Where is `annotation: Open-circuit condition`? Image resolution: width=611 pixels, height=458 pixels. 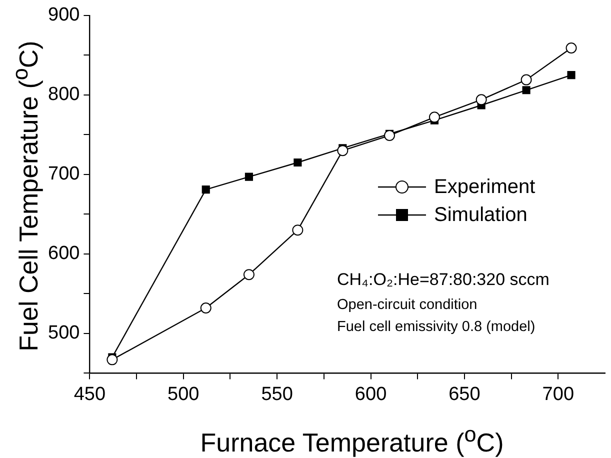
annotation: Open-circuit condition is located at coordinates (407, 305).